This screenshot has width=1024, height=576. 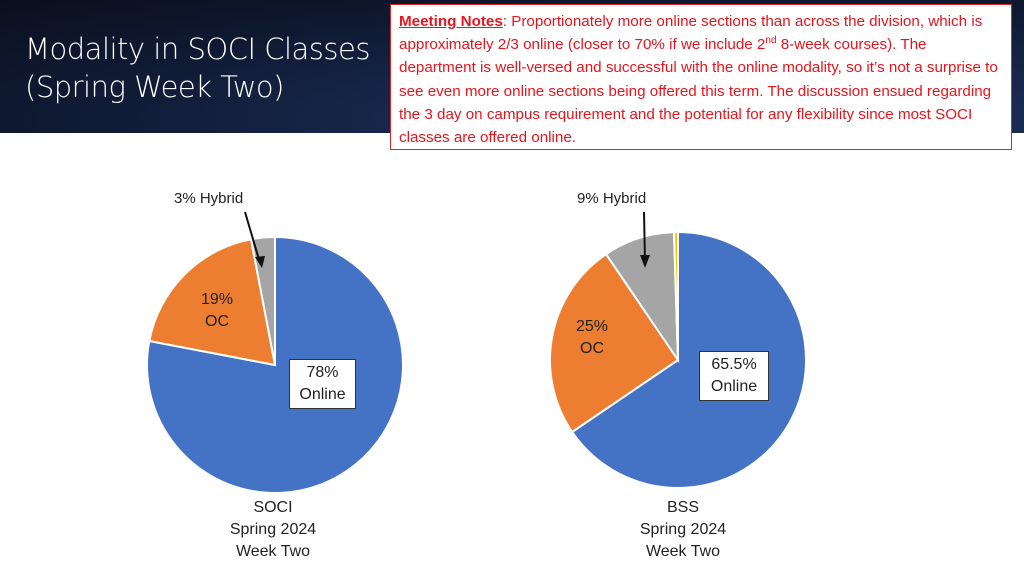 What do you see at coordinates (217, 311) in the screenshot?
I see `soci-oc-label: 19% OC` at bounding box center [217, 311].